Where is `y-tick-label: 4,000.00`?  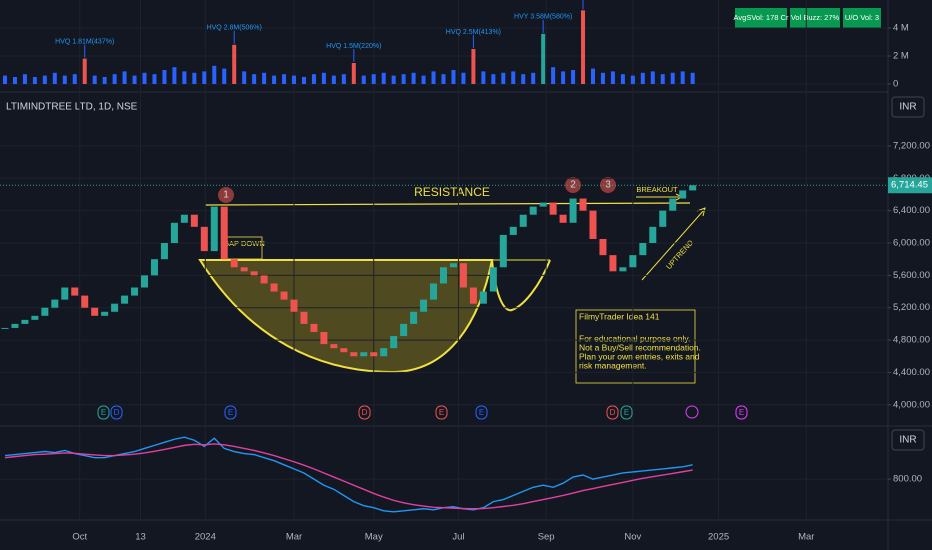
y-tick-label: 4,000.00 is located at coordinates (911, 404).